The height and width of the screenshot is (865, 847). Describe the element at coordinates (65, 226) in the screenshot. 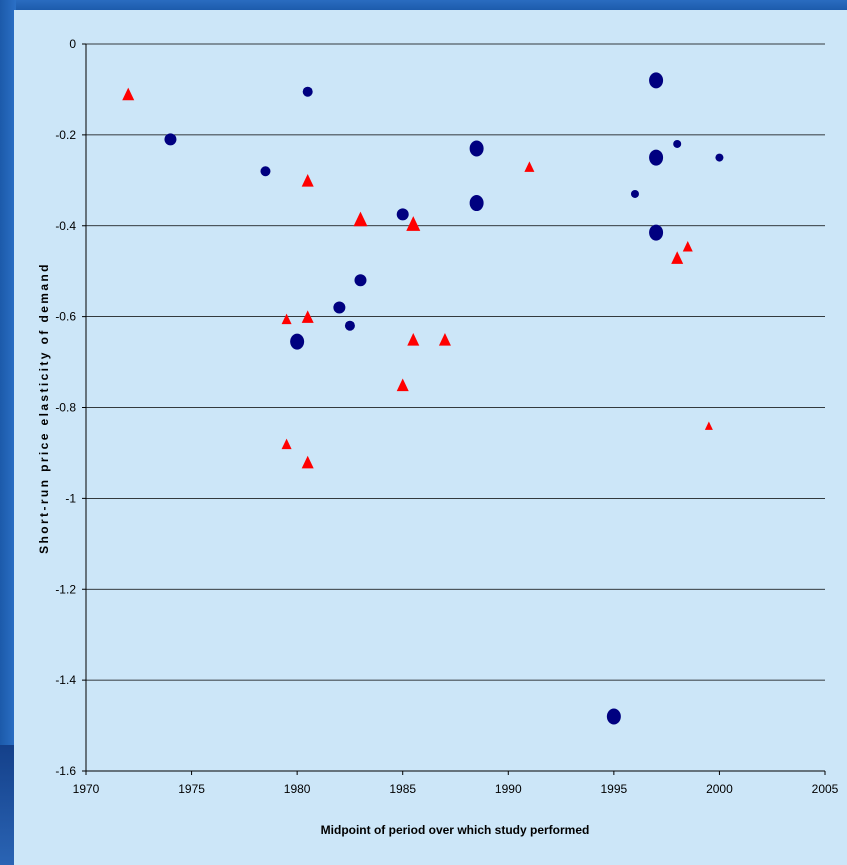

I see `y-tick-label: -0.4` at that location.